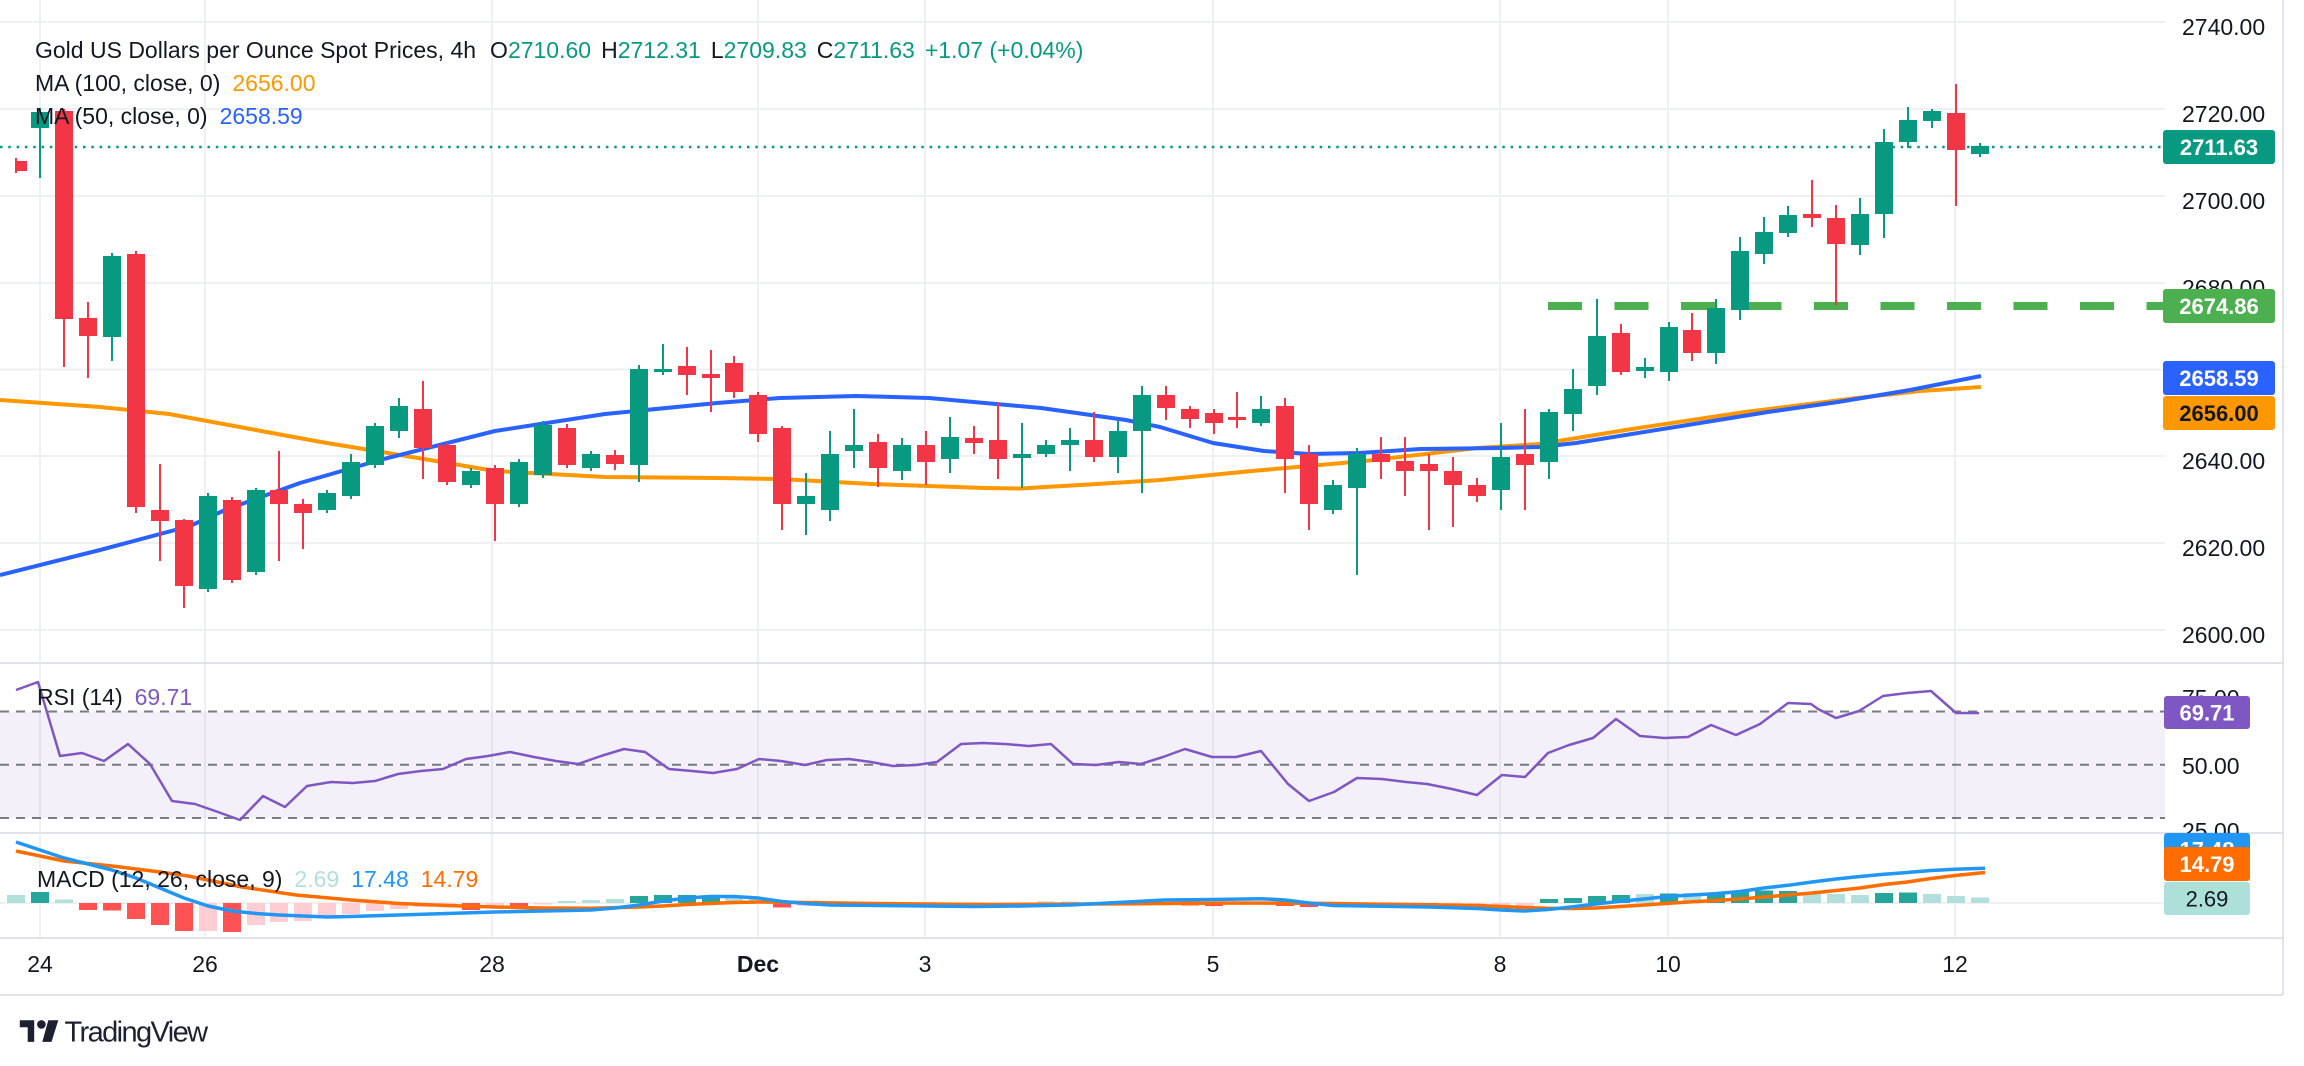 This screenshot has height=1066, width=2304. What do you see at coordinates (114, 697) in the screenshot?
I see `svg-text:RSI (14)69.71: RSI (14) 69.71` at bounding box center [114, 697].